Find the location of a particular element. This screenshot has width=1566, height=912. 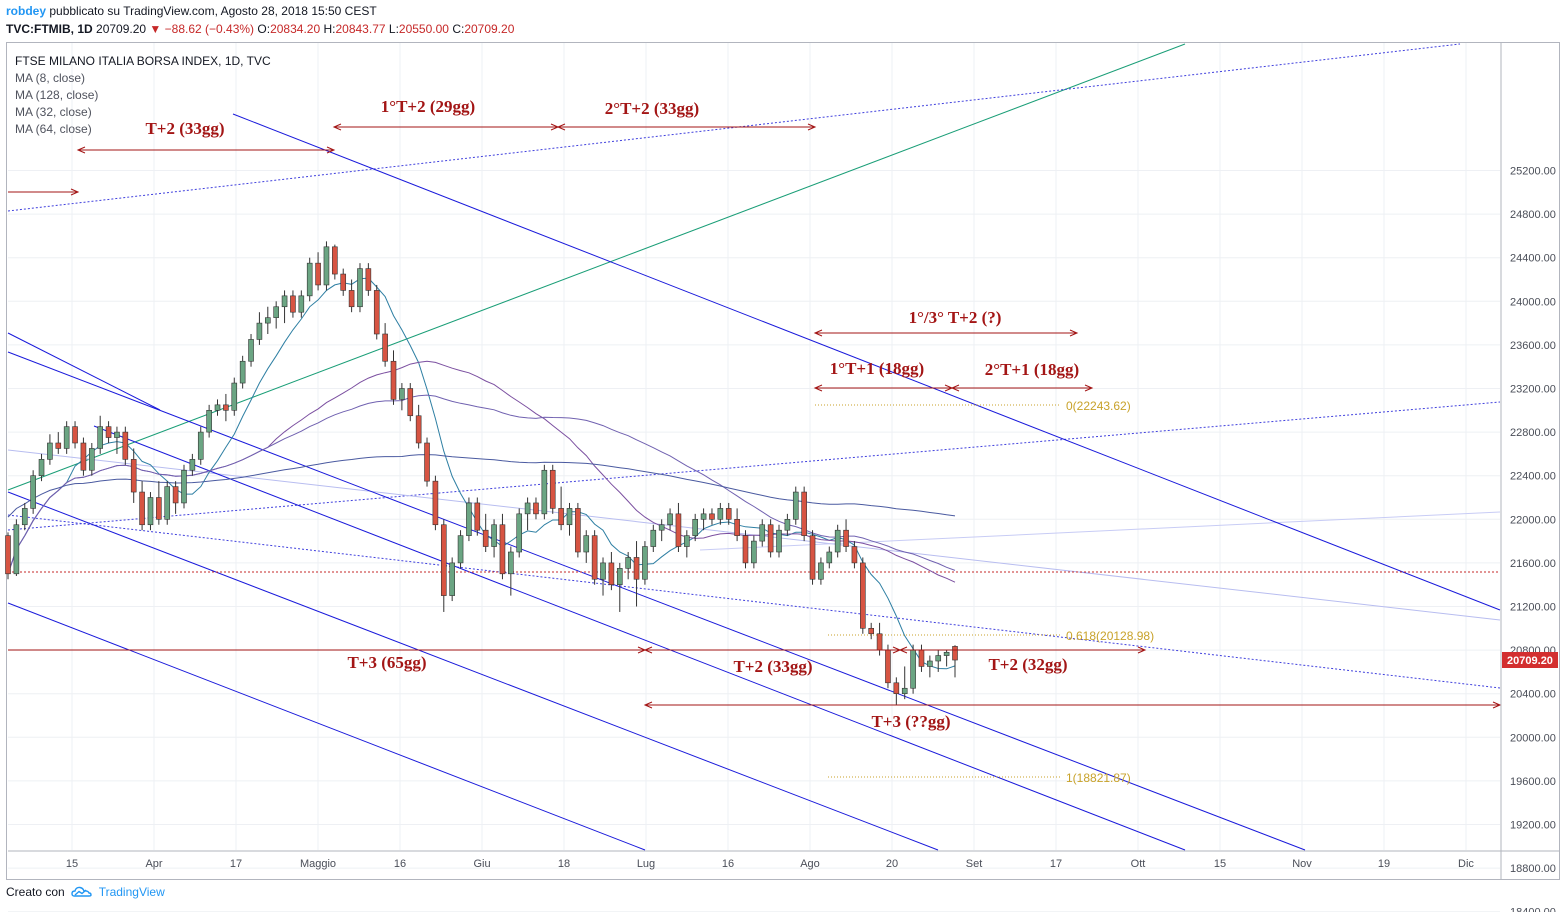

x-tick-label: 19 is located at coordinates (1384, 864).